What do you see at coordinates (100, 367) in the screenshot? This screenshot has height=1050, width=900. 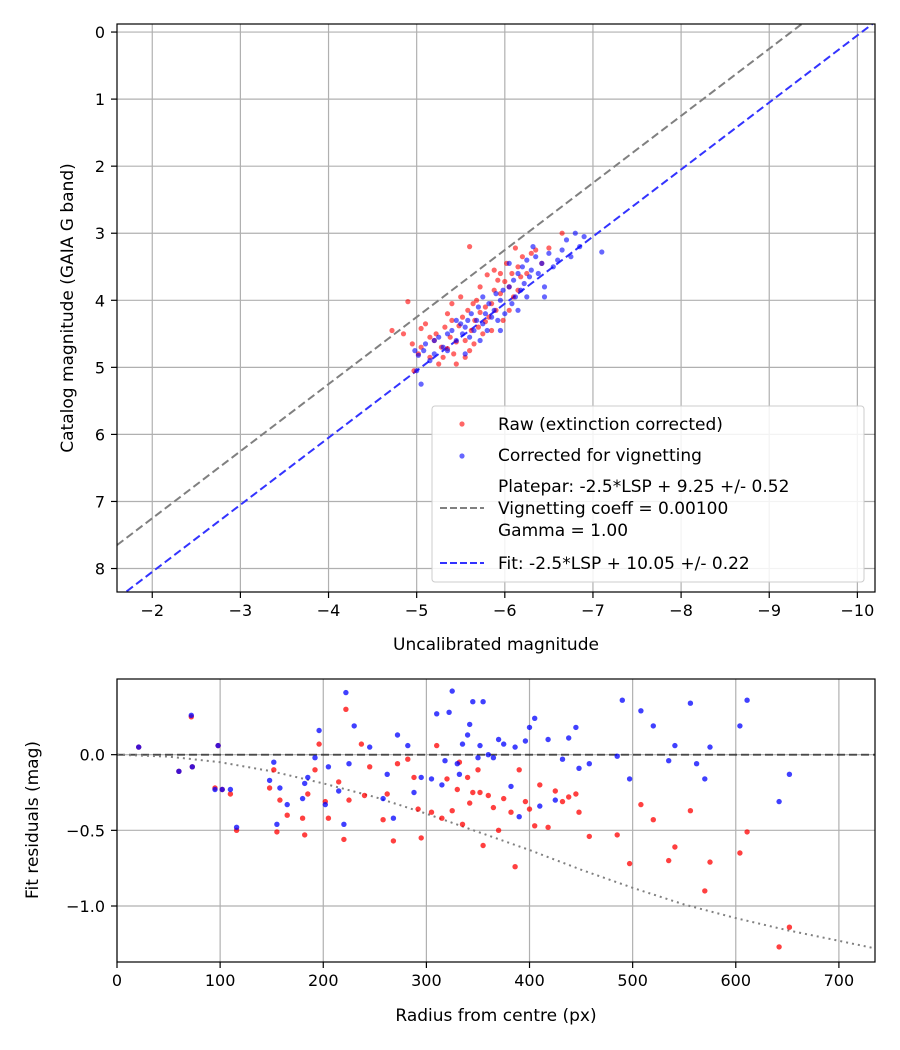 I see `calibration-y-tick-label: 5` at bounding box center [100, 367].